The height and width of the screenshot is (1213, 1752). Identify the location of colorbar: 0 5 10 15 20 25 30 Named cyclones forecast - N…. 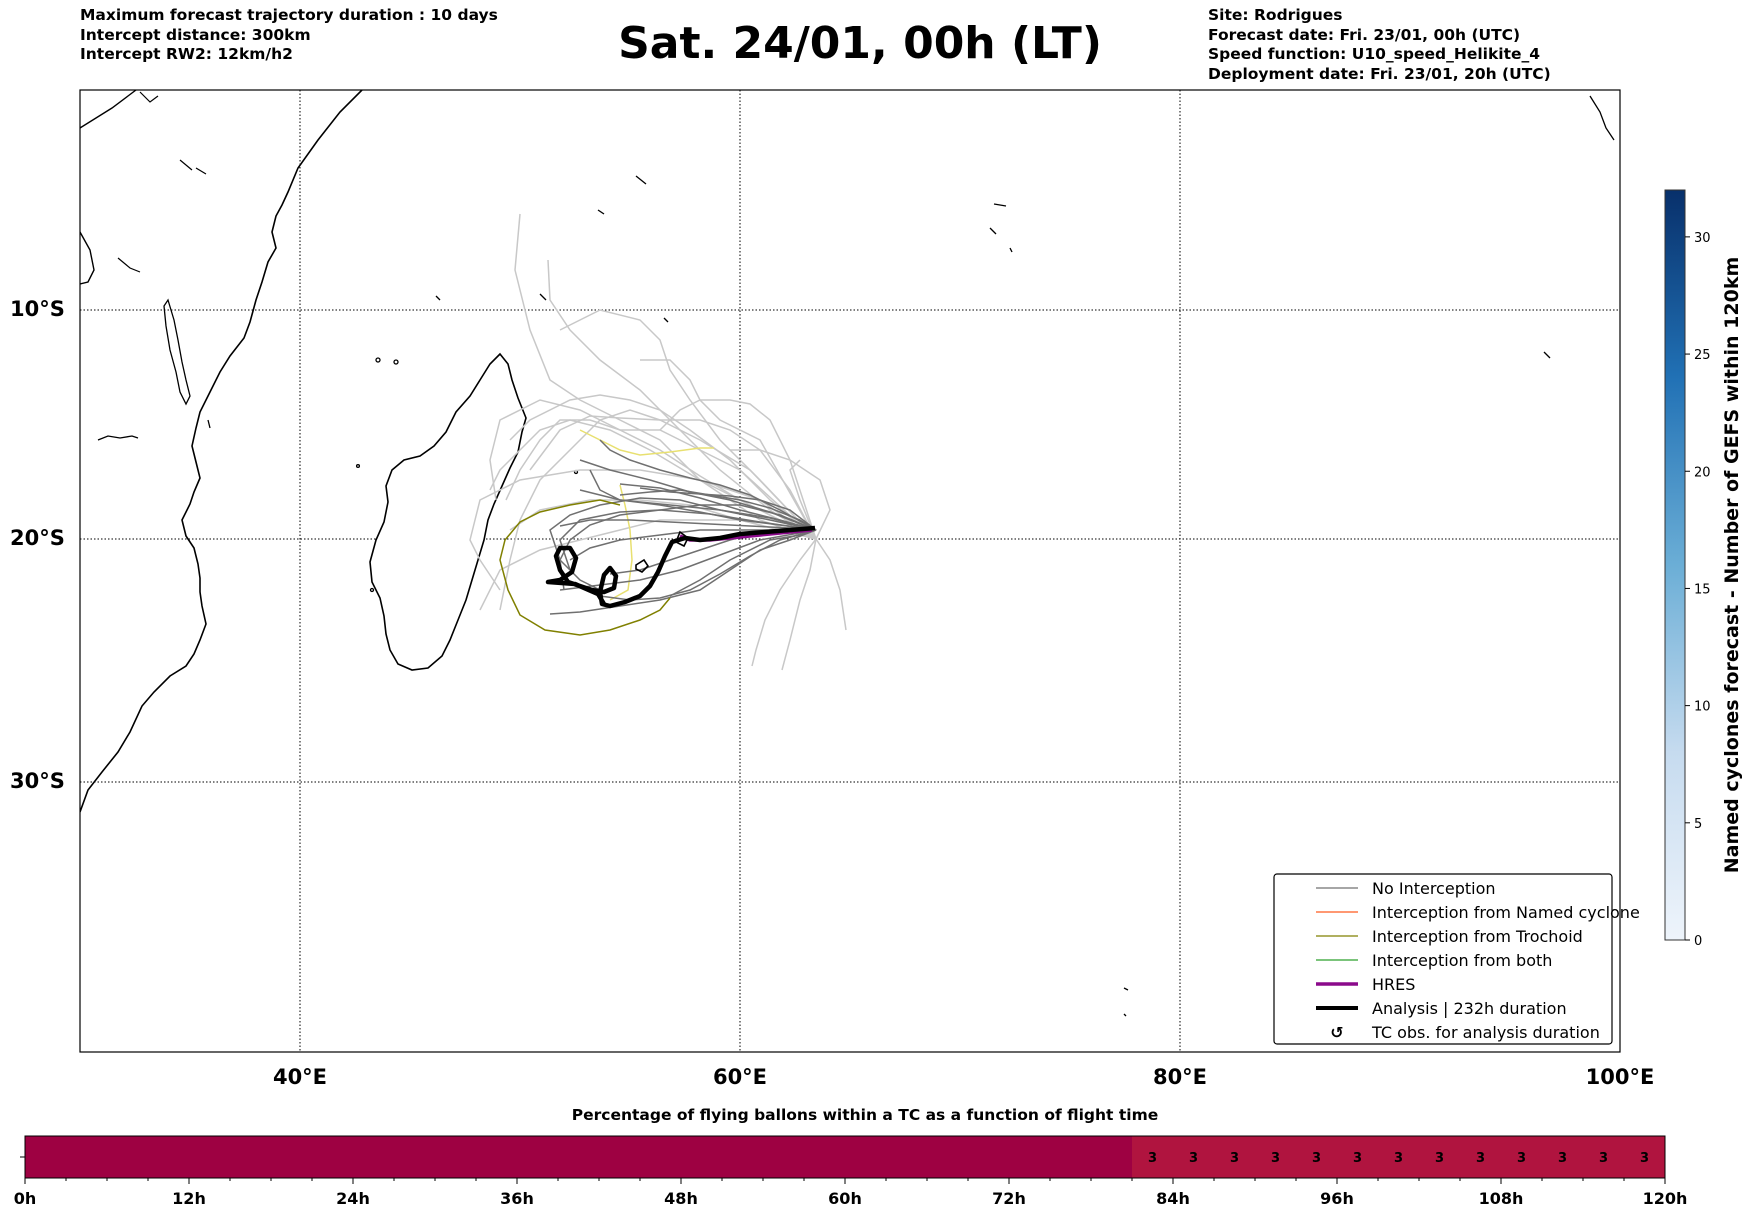
(1703, 569).